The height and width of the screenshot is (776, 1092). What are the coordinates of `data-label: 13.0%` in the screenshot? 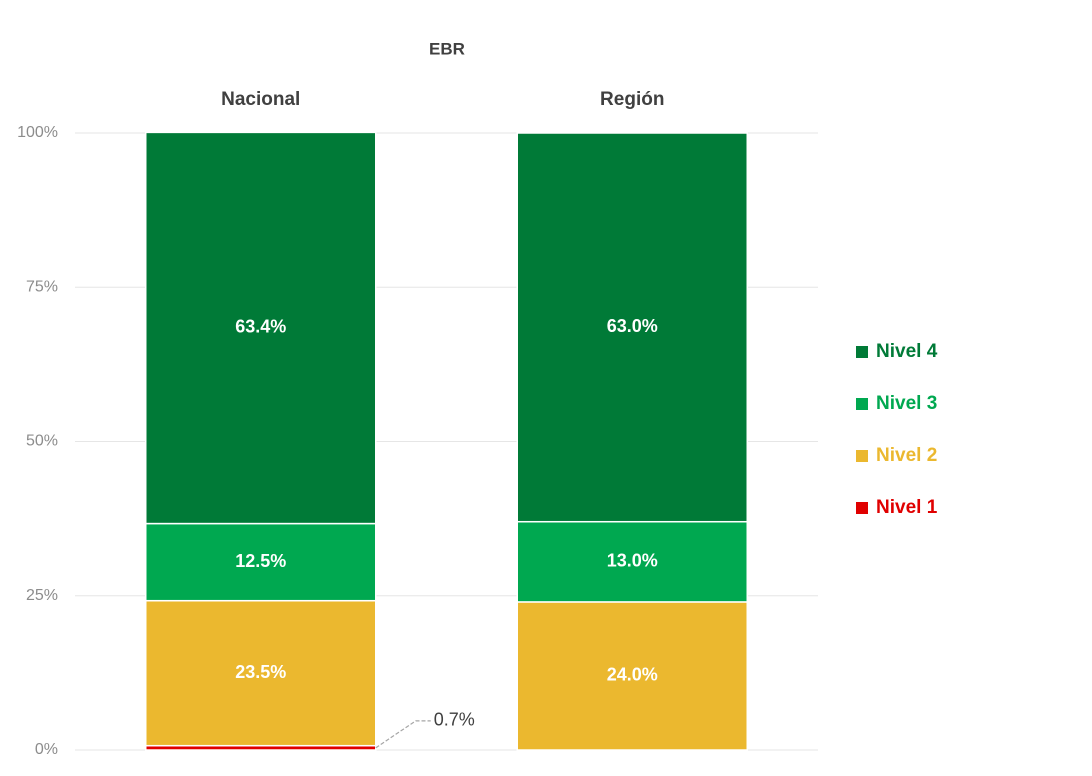 It's located at (632, 561).